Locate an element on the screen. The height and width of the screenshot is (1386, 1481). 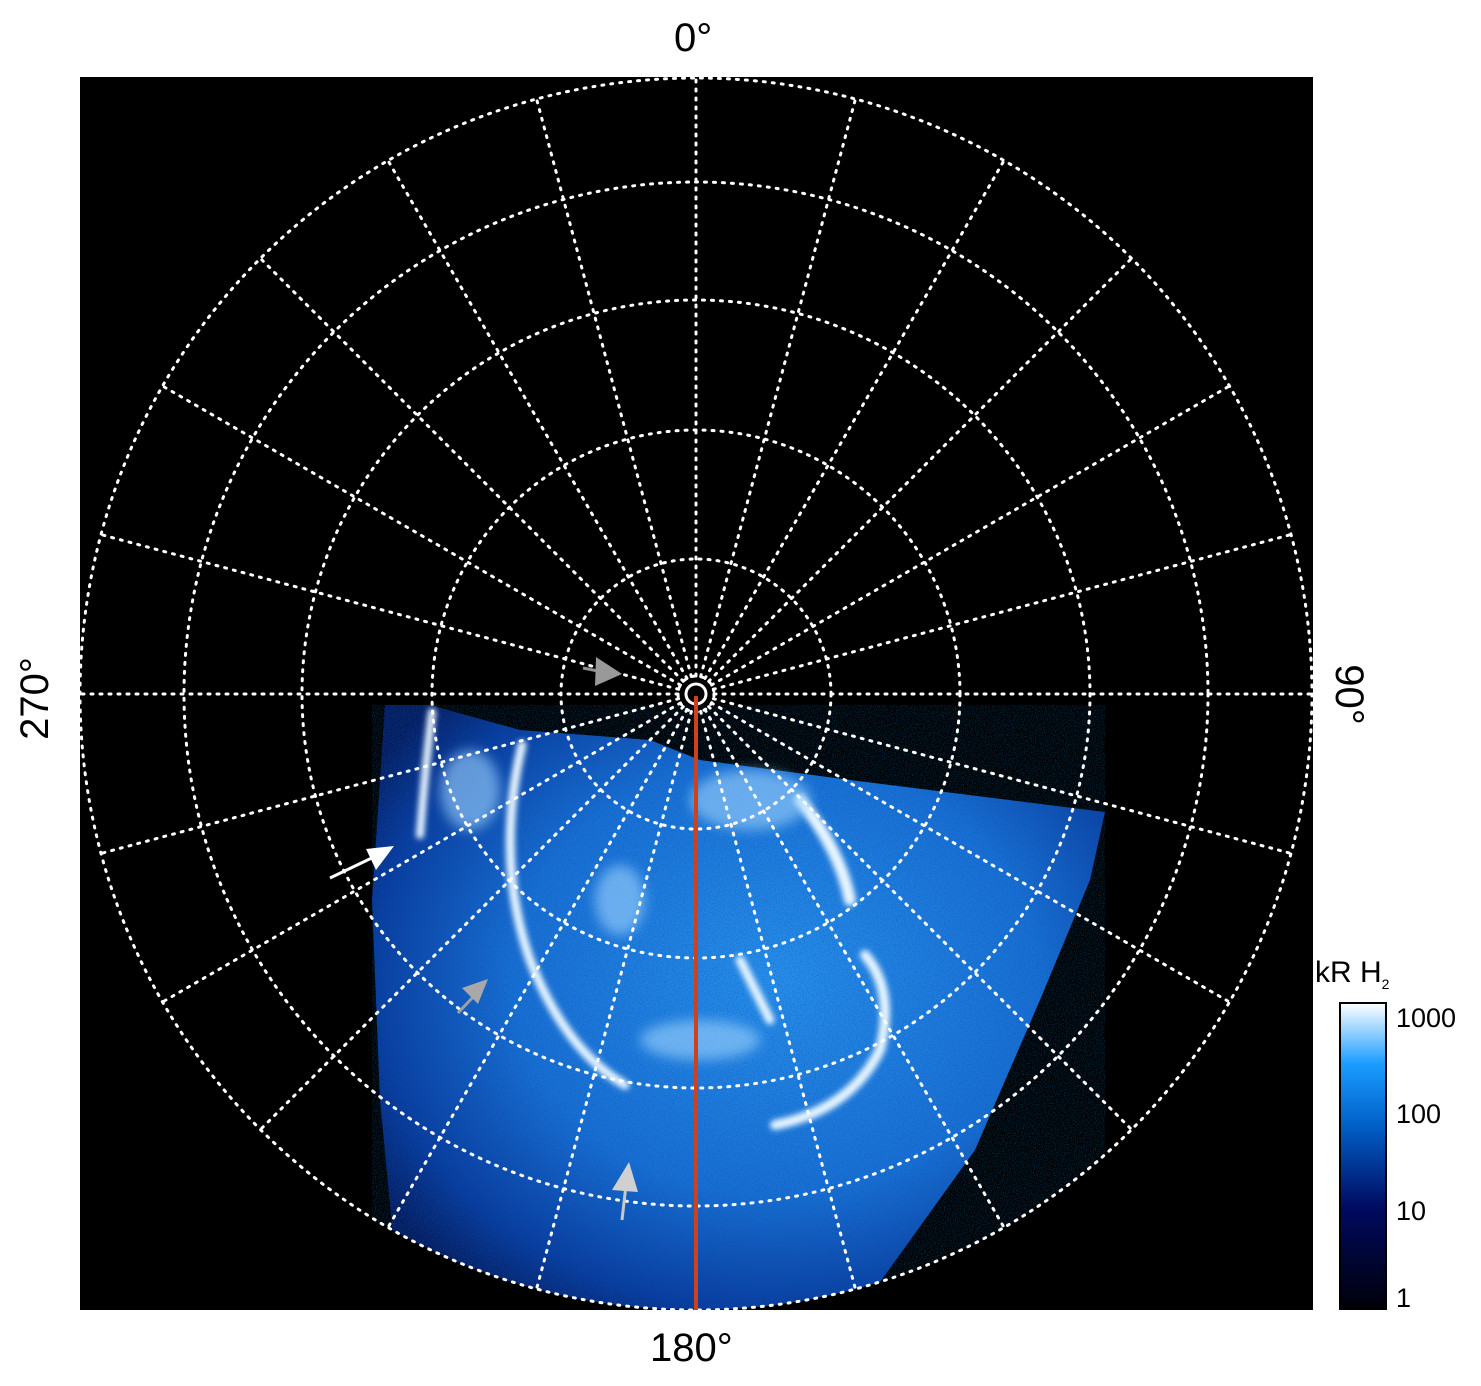
colorbar-tick: 100 is located at coordinates (1419, 1114).